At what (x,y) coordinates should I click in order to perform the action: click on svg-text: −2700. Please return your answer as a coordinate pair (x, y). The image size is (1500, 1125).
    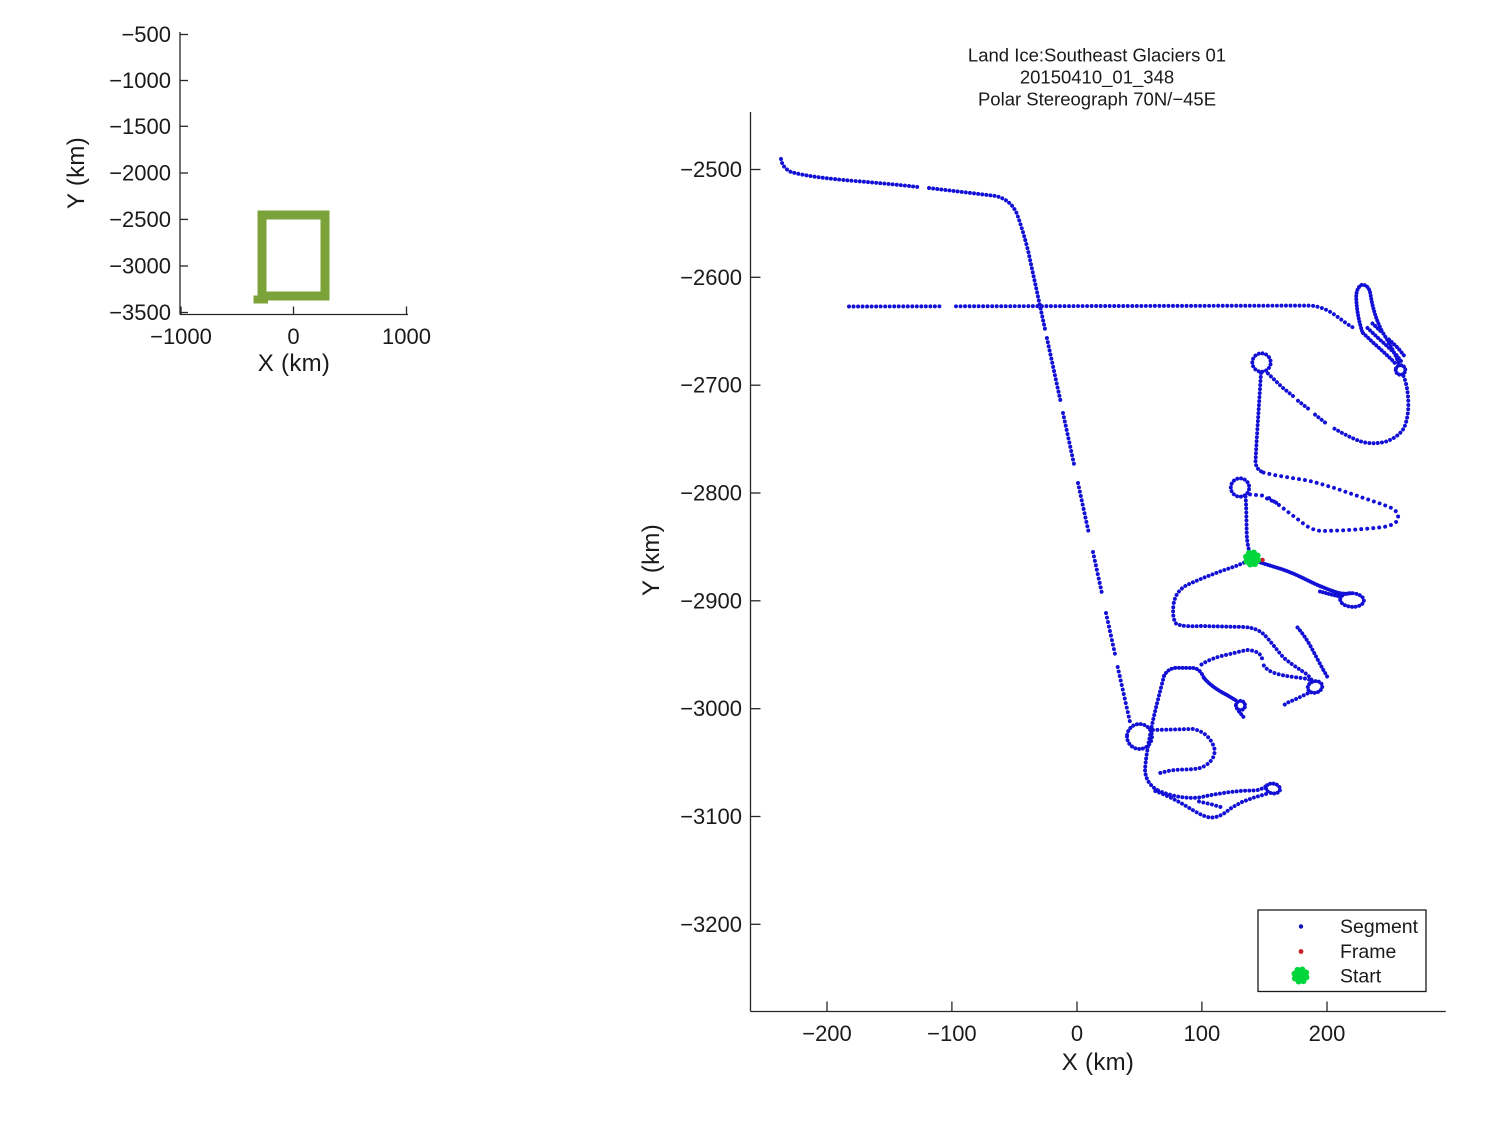
    Looking at the image, I should click on (711, 385).